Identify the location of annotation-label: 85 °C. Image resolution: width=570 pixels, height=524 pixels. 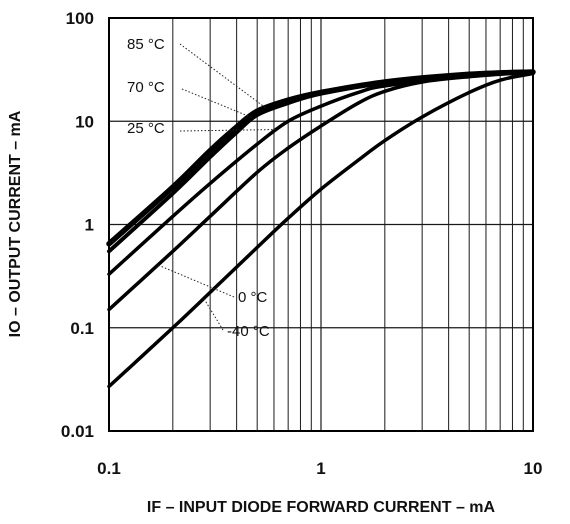
(146, 44).